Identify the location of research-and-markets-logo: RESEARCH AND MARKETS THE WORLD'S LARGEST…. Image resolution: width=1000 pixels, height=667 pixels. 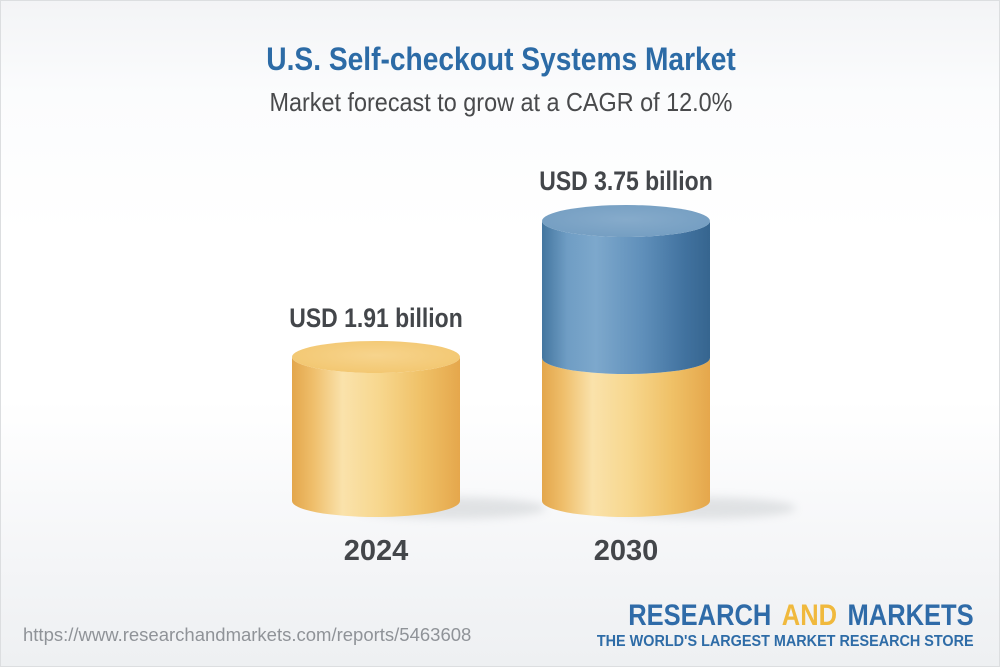
(764, 625).